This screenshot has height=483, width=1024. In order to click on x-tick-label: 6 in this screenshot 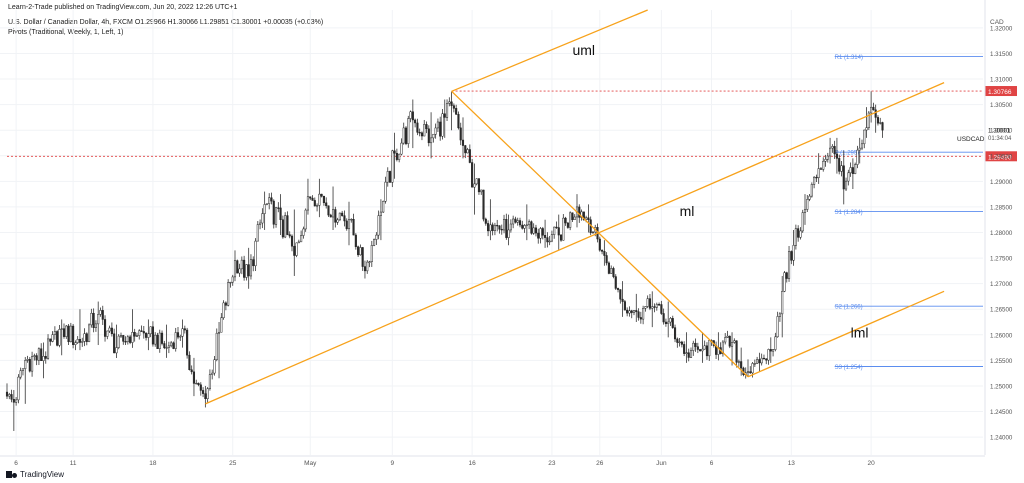, I will do `click(712, 463)`.